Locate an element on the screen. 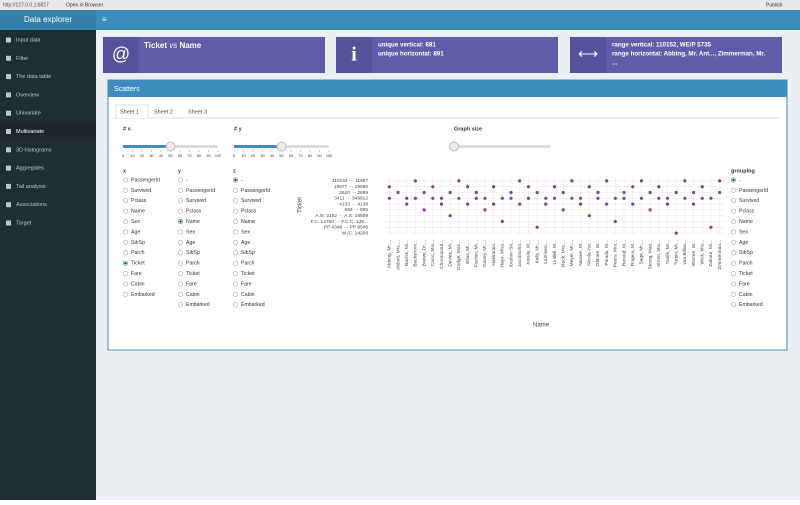 The height and width of the screenshot is (505, 800). nav-item: Multivariate is located at coordinates (30, 132).